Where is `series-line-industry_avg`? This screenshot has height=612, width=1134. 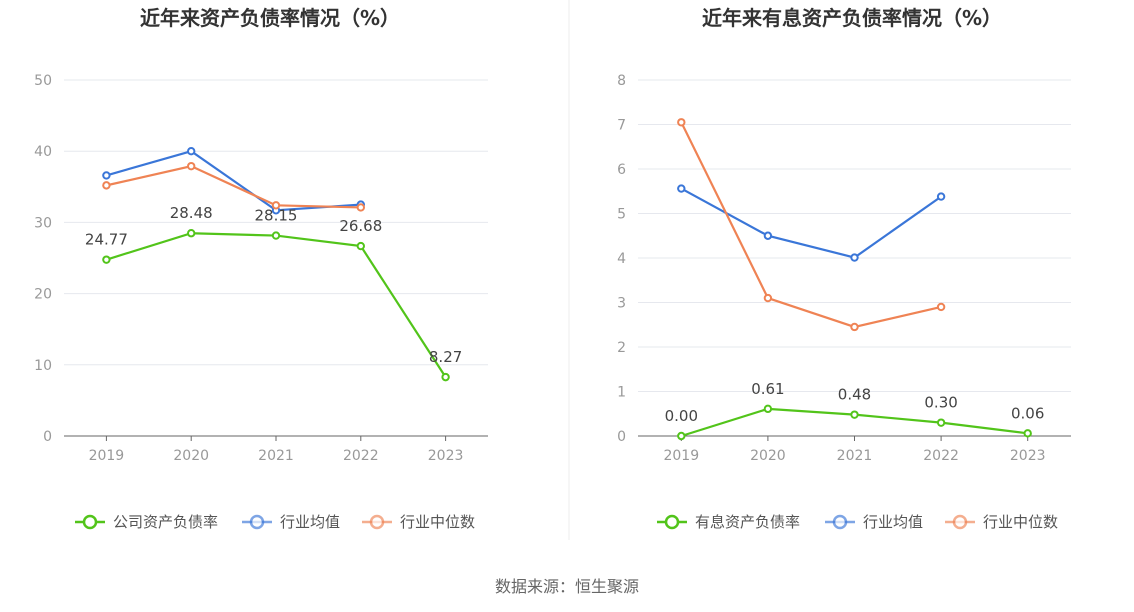 series-line-industry_avg is located at coordinates (233, 180).